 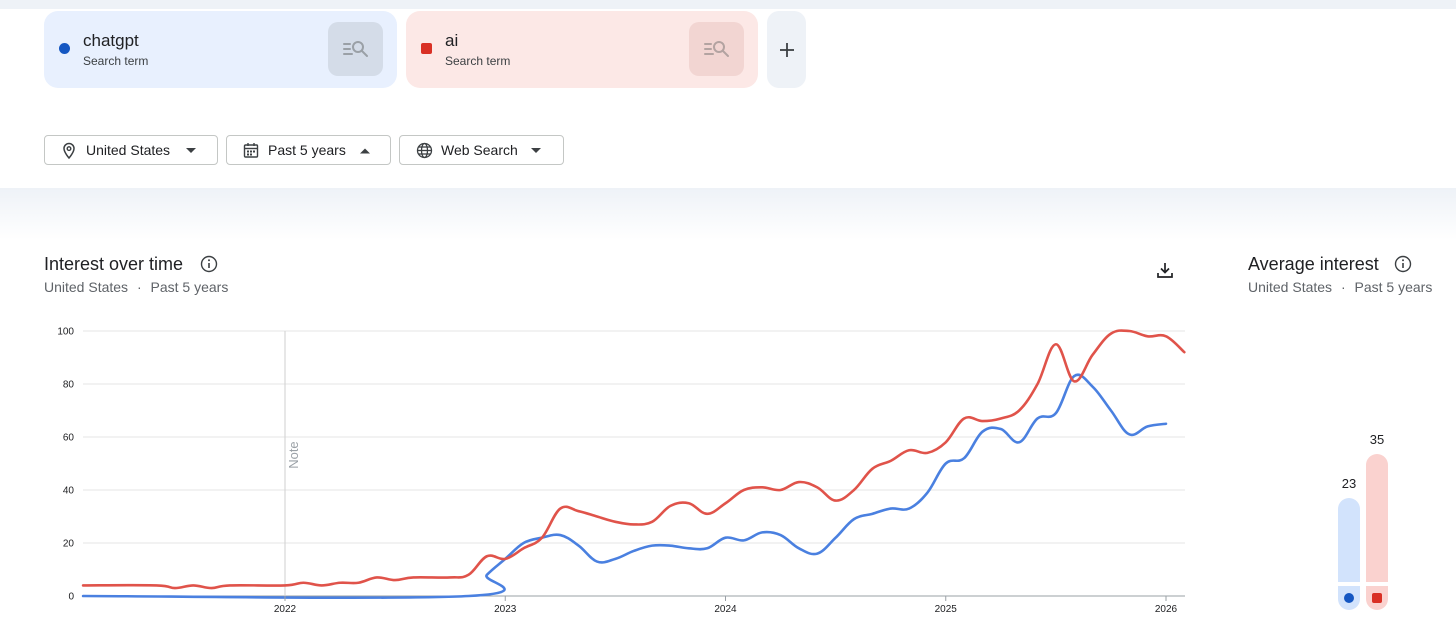 What do you see at coordinates (1349, 539) in the screenshot?
I see `average-bar-chatgpt` at bounding box center [1349, 539].